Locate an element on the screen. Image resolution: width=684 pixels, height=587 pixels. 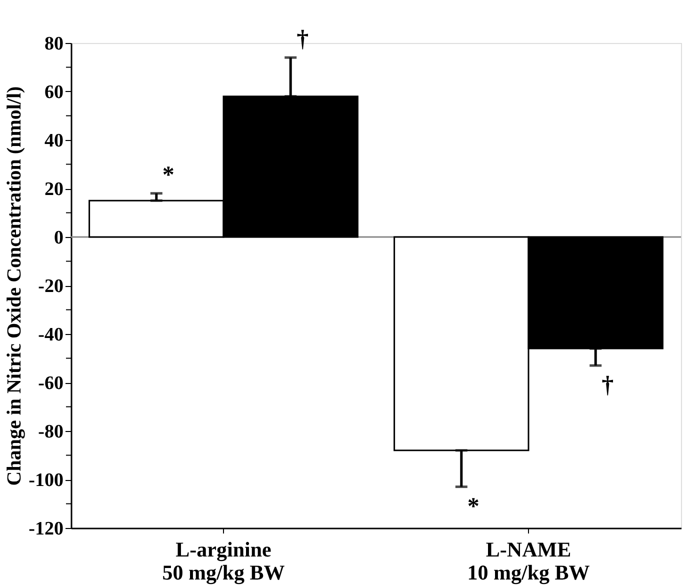
y-tick-label: 0 is located at coordinates (59, 238).